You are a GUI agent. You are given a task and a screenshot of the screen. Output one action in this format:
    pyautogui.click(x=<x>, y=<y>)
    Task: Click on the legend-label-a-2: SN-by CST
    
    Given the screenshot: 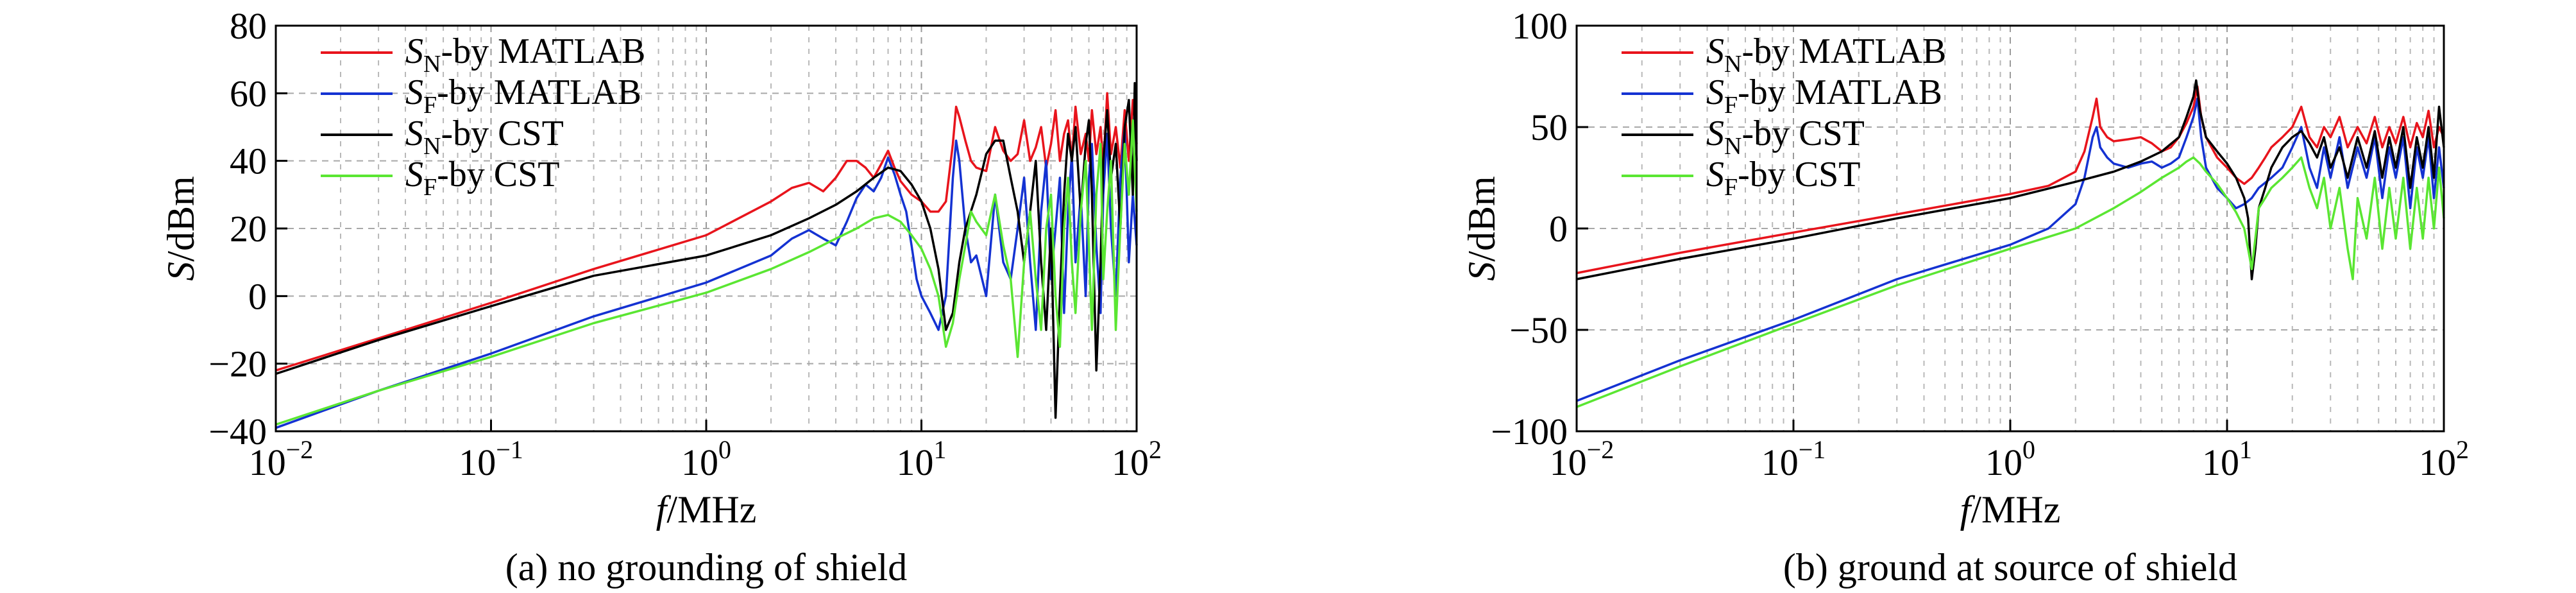 What is the action you would take?
    pyautogui.click(x=484, y=137)
    